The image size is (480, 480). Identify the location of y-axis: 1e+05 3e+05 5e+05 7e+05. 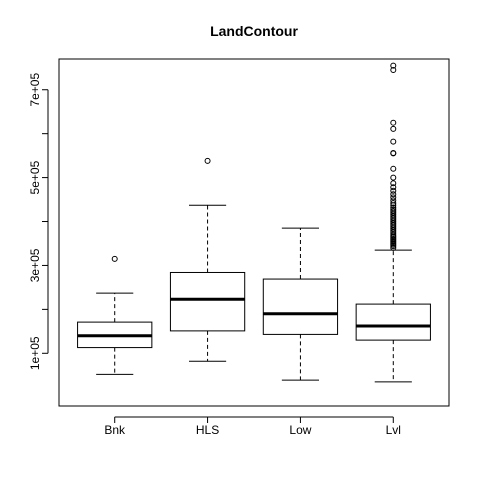
(38, 221).